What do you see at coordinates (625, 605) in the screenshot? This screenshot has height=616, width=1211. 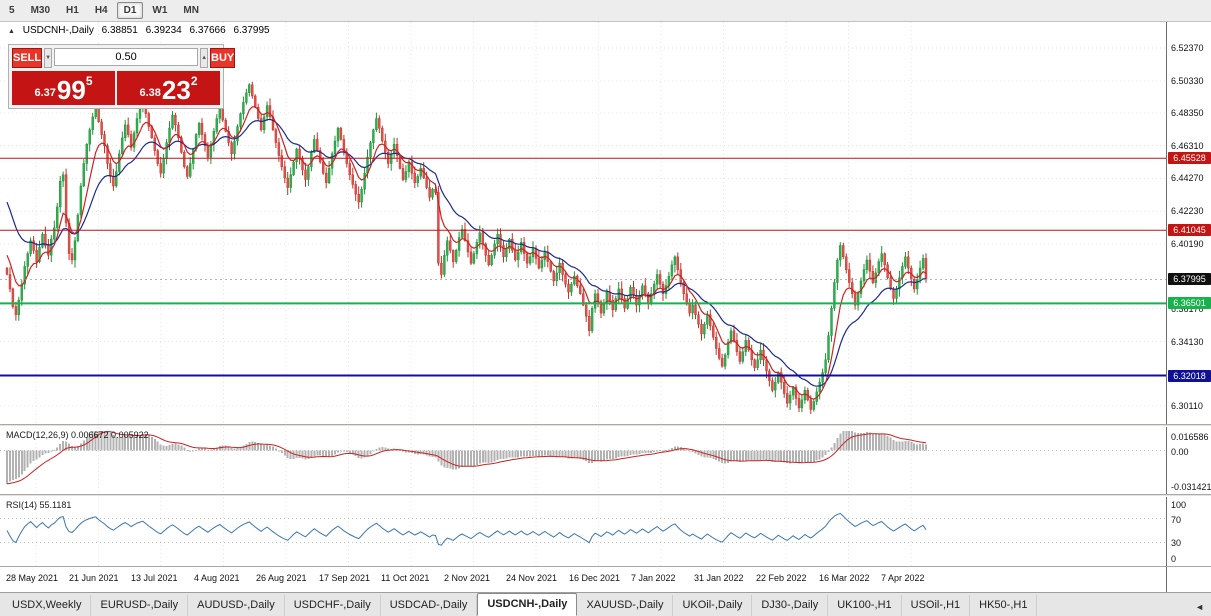 I see `chart-tab-xauusd-daily: XAUUSD-,Daily` at bounding box center [625, 605].